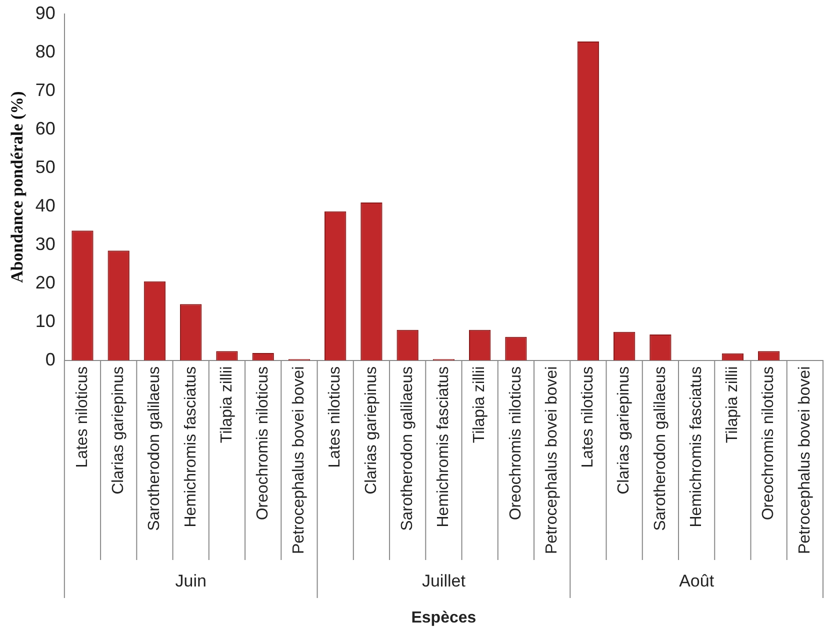 This screenshot has height=632, width=831. What do you see at coordinates (45, 166) in the screenshot?
I see `y-tick-label: 50` at bounding box center [45, 166].